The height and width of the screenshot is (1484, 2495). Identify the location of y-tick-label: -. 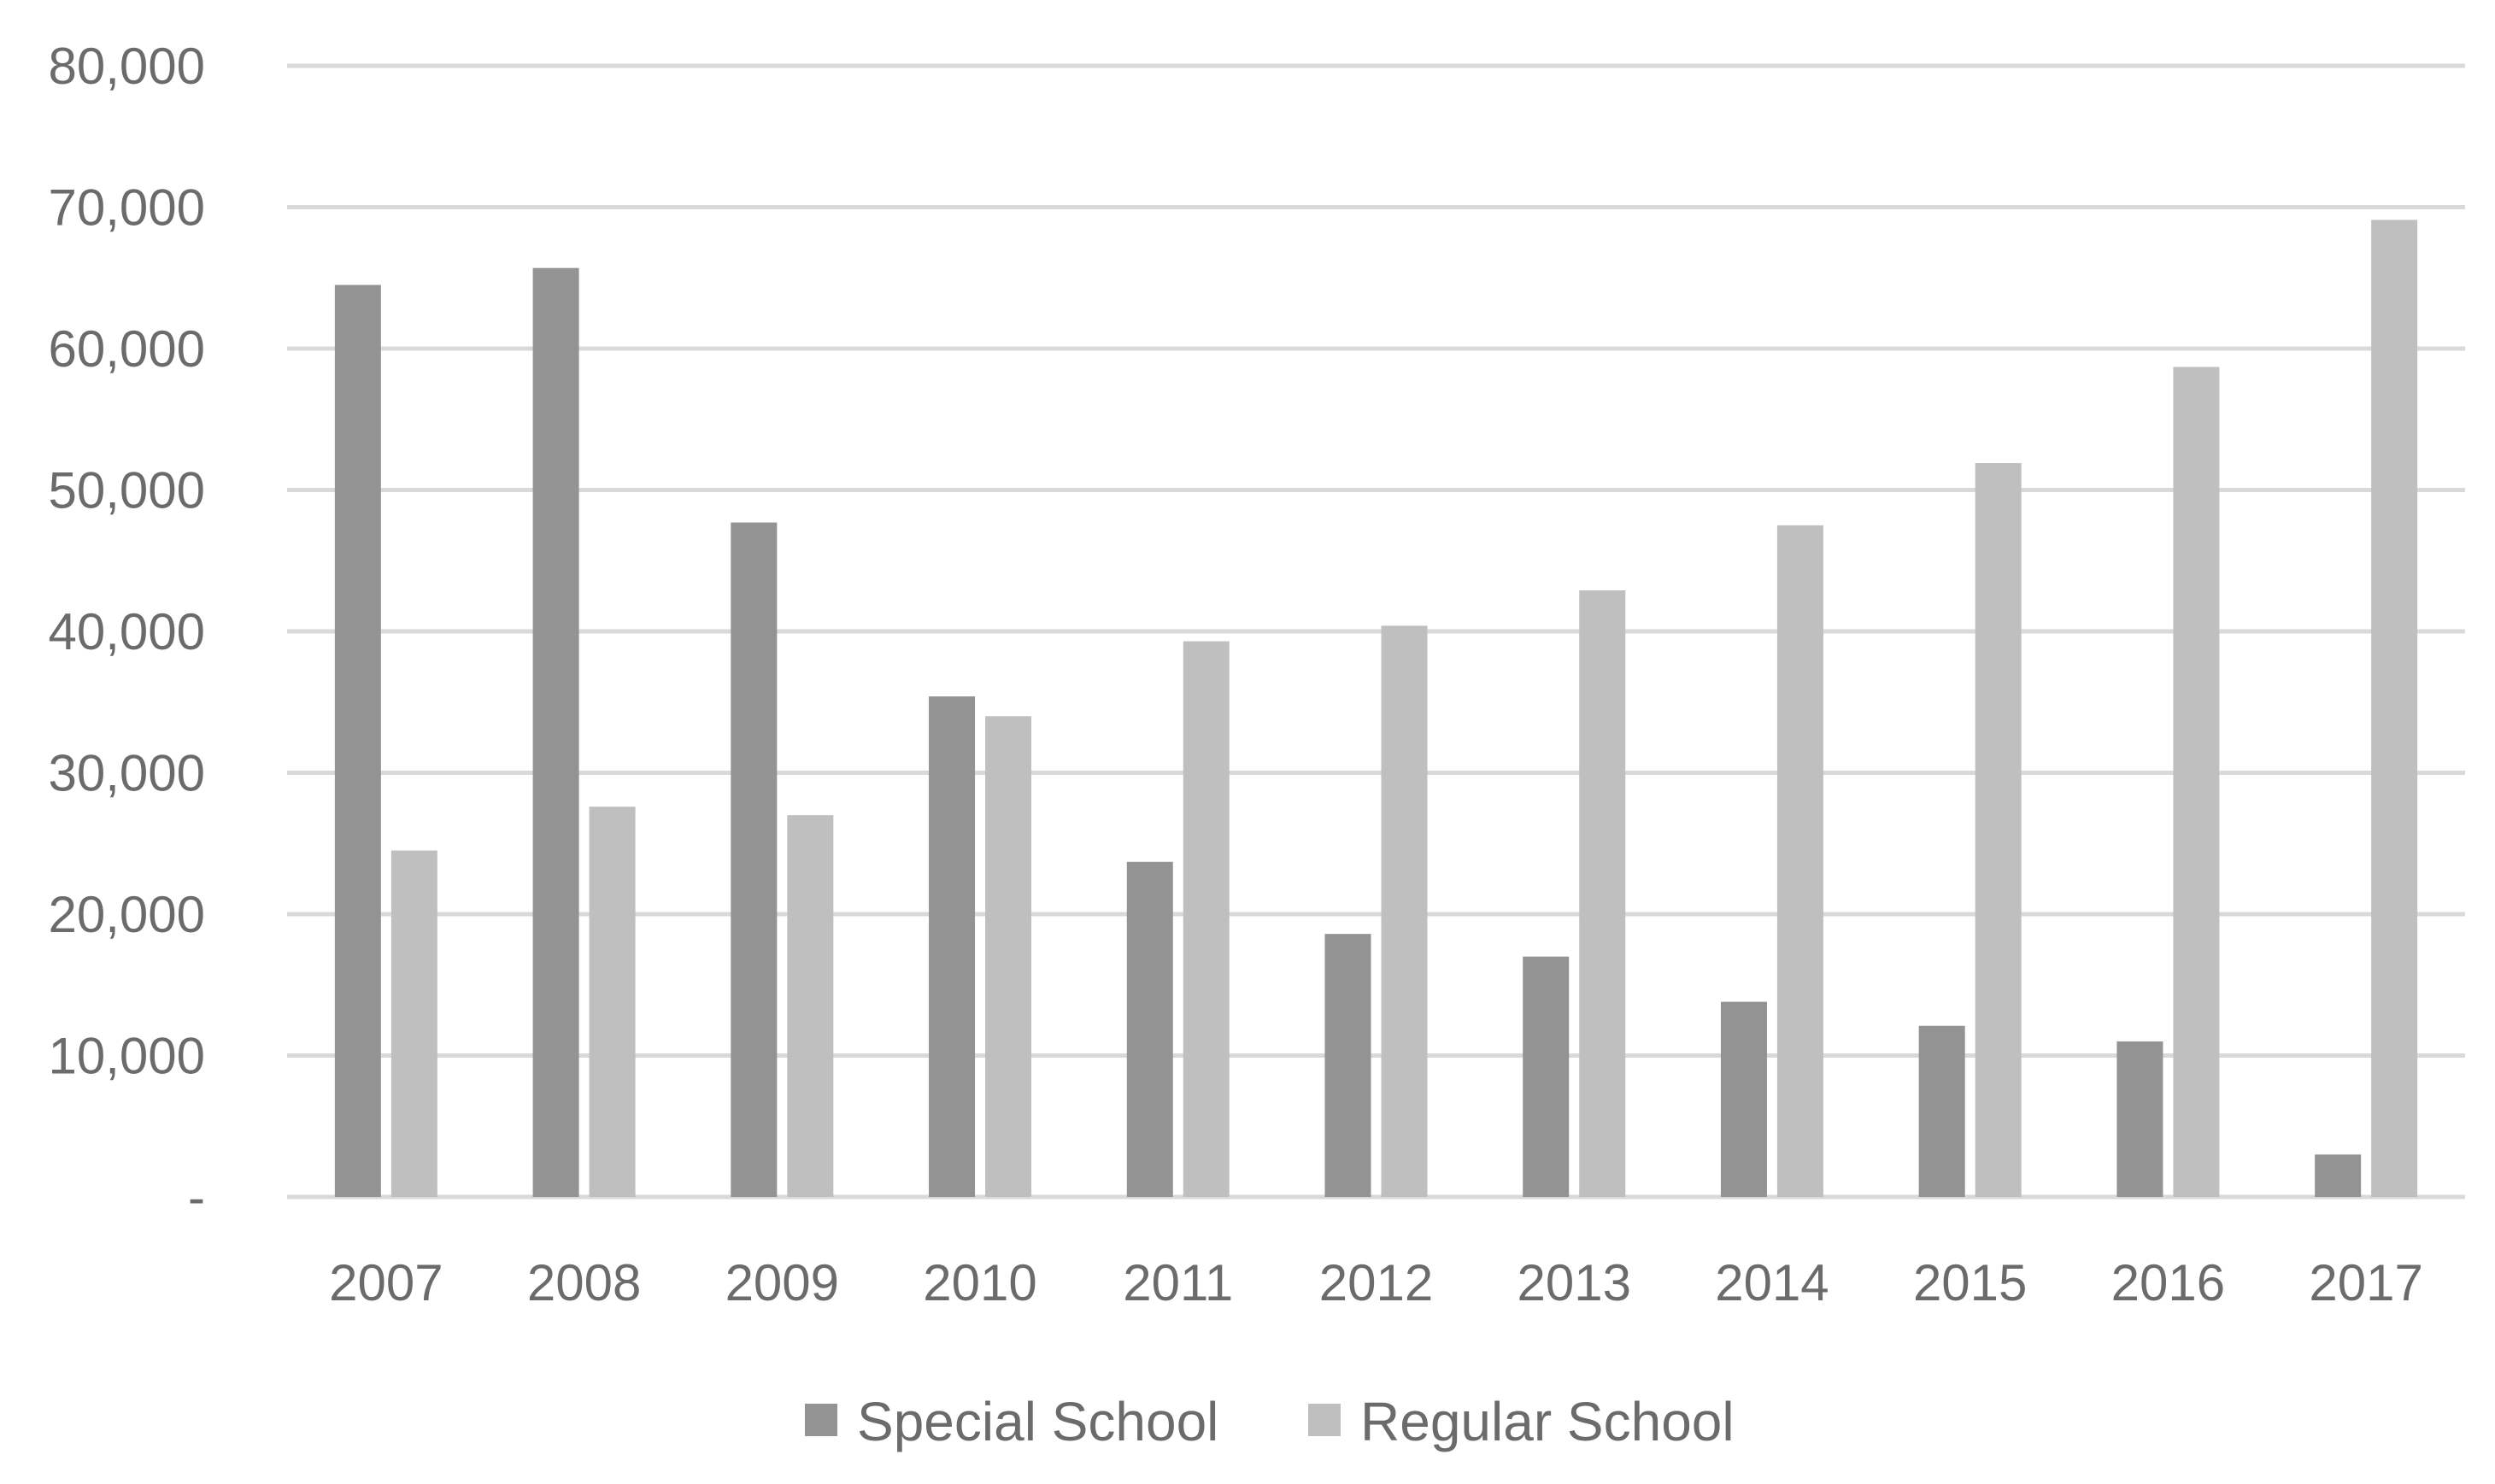
(196, 1197).